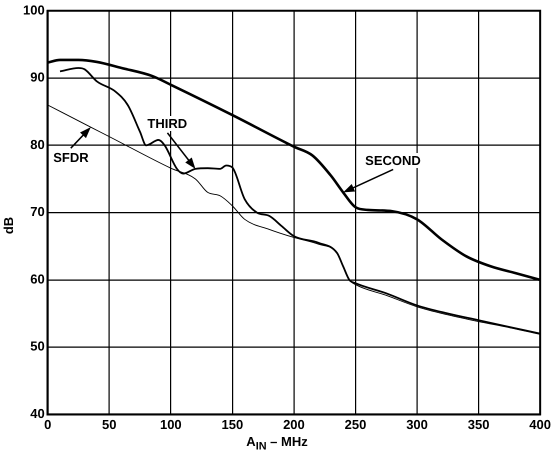 This screenshot has height=456, width=554. I want to click on y-tick-label: 90, so click(37, 77).